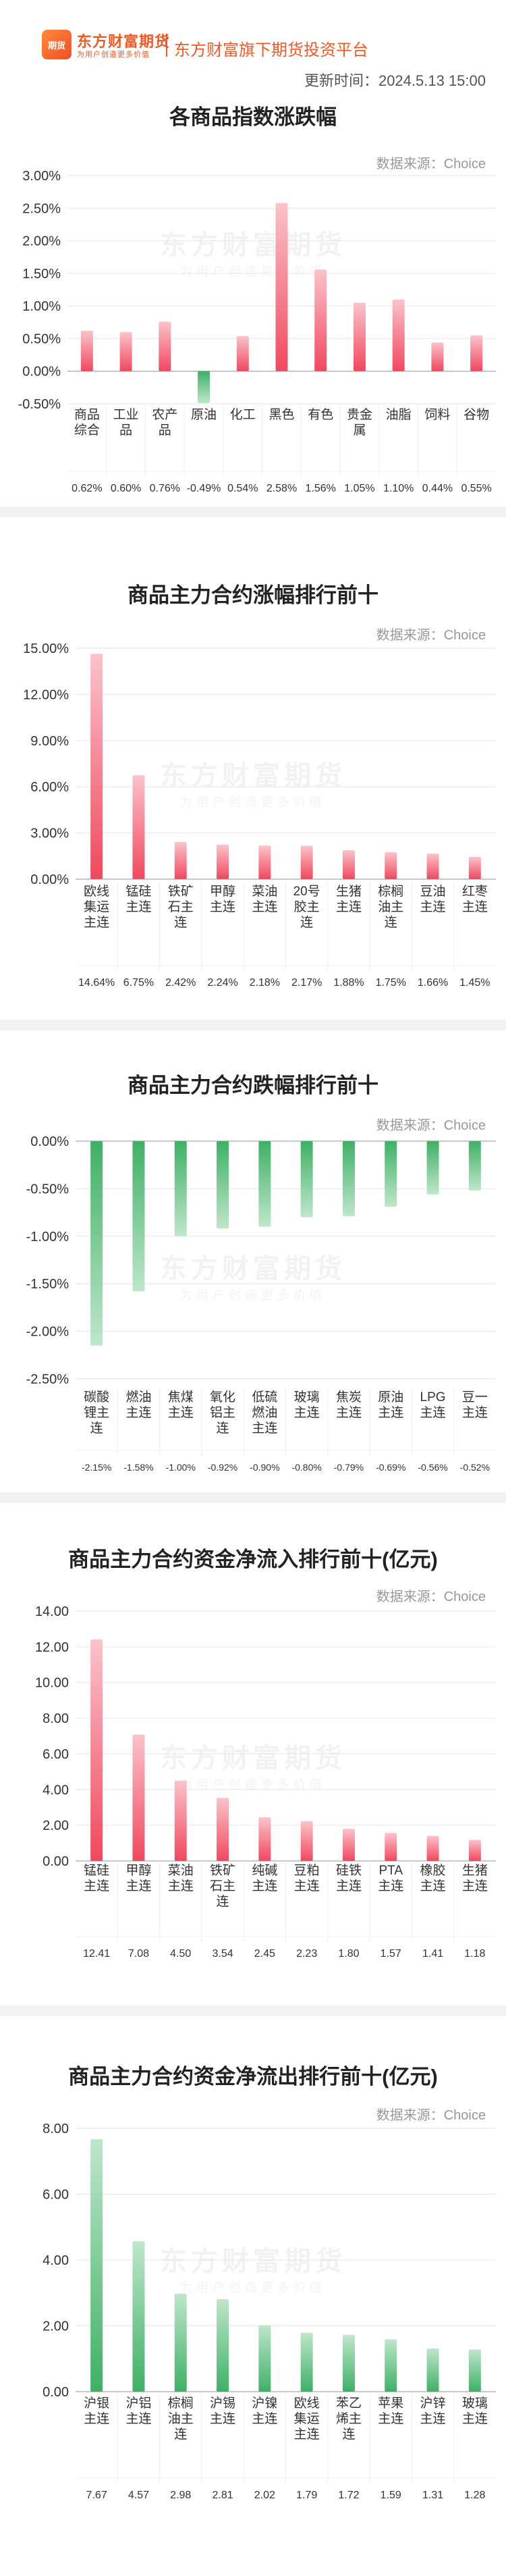 Image resolution: width=506 pixels, height=2576 pixels. Describe the element at coordinates (433, 1405) in the screenshot. I see `category-label: LPG 主连` at that location.